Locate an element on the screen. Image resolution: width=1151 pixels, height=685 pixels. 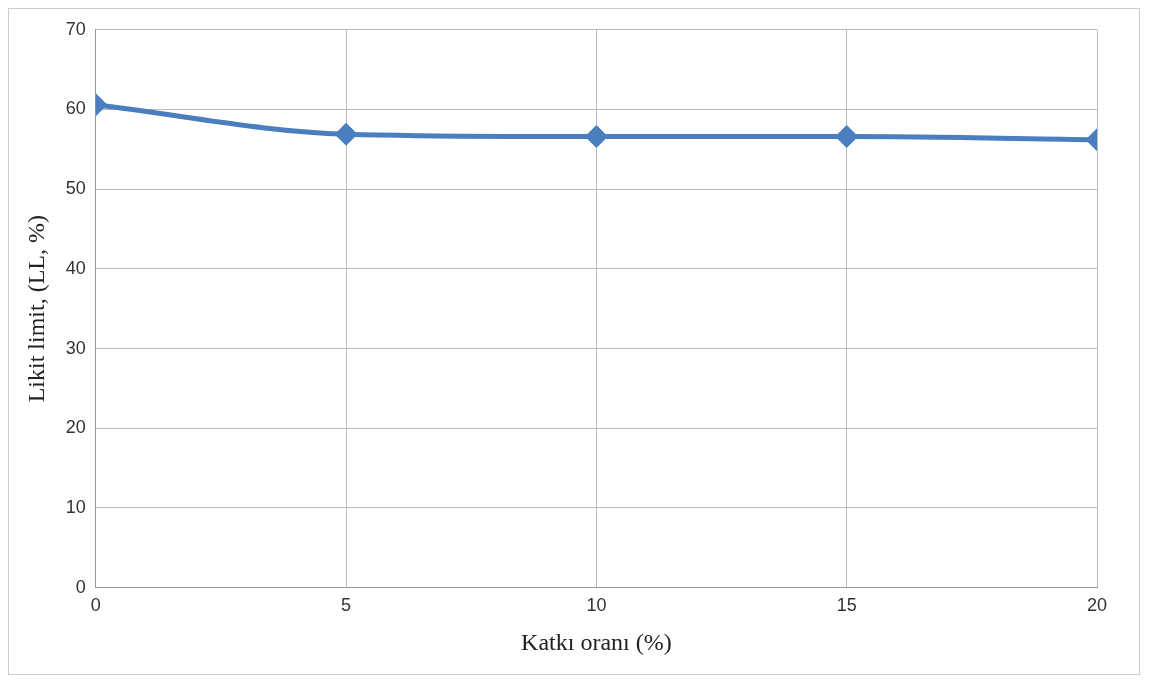
y-tick-label: 30 is located at coordinates (75, 347).